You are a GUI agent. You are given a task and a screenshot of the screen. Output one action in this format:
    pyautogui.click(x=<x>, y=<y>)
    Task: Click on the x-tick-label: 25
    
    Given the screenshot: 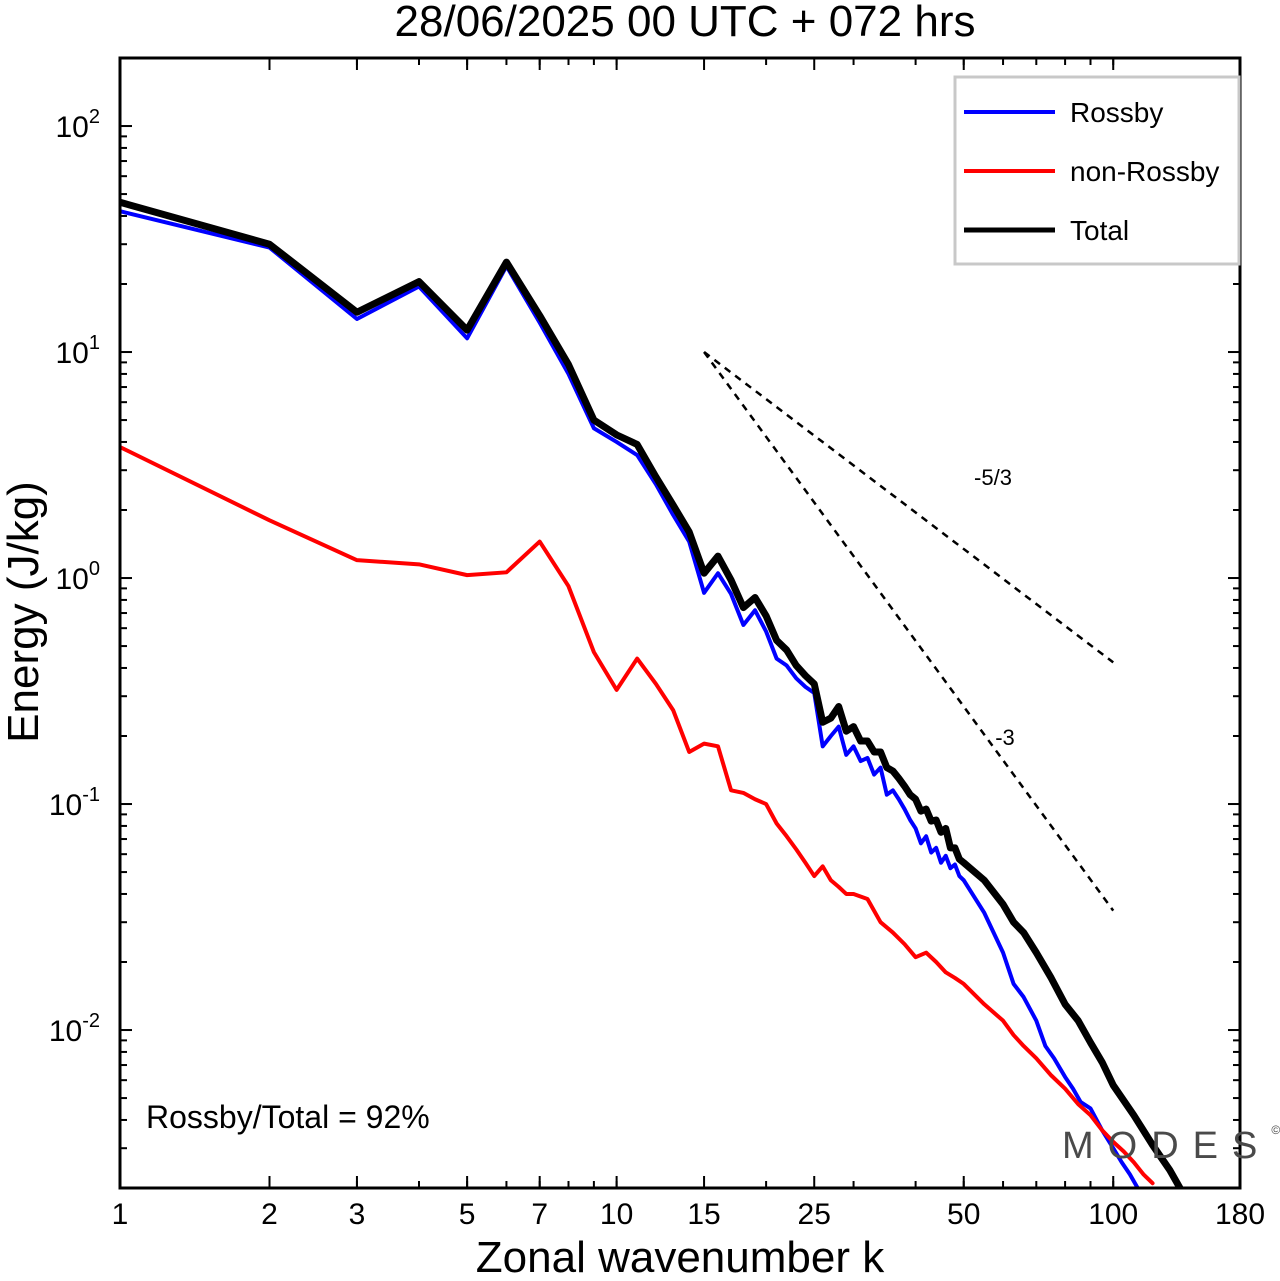 What is the action you would take?
    pyautogui.click(x=814, y=1214)
    